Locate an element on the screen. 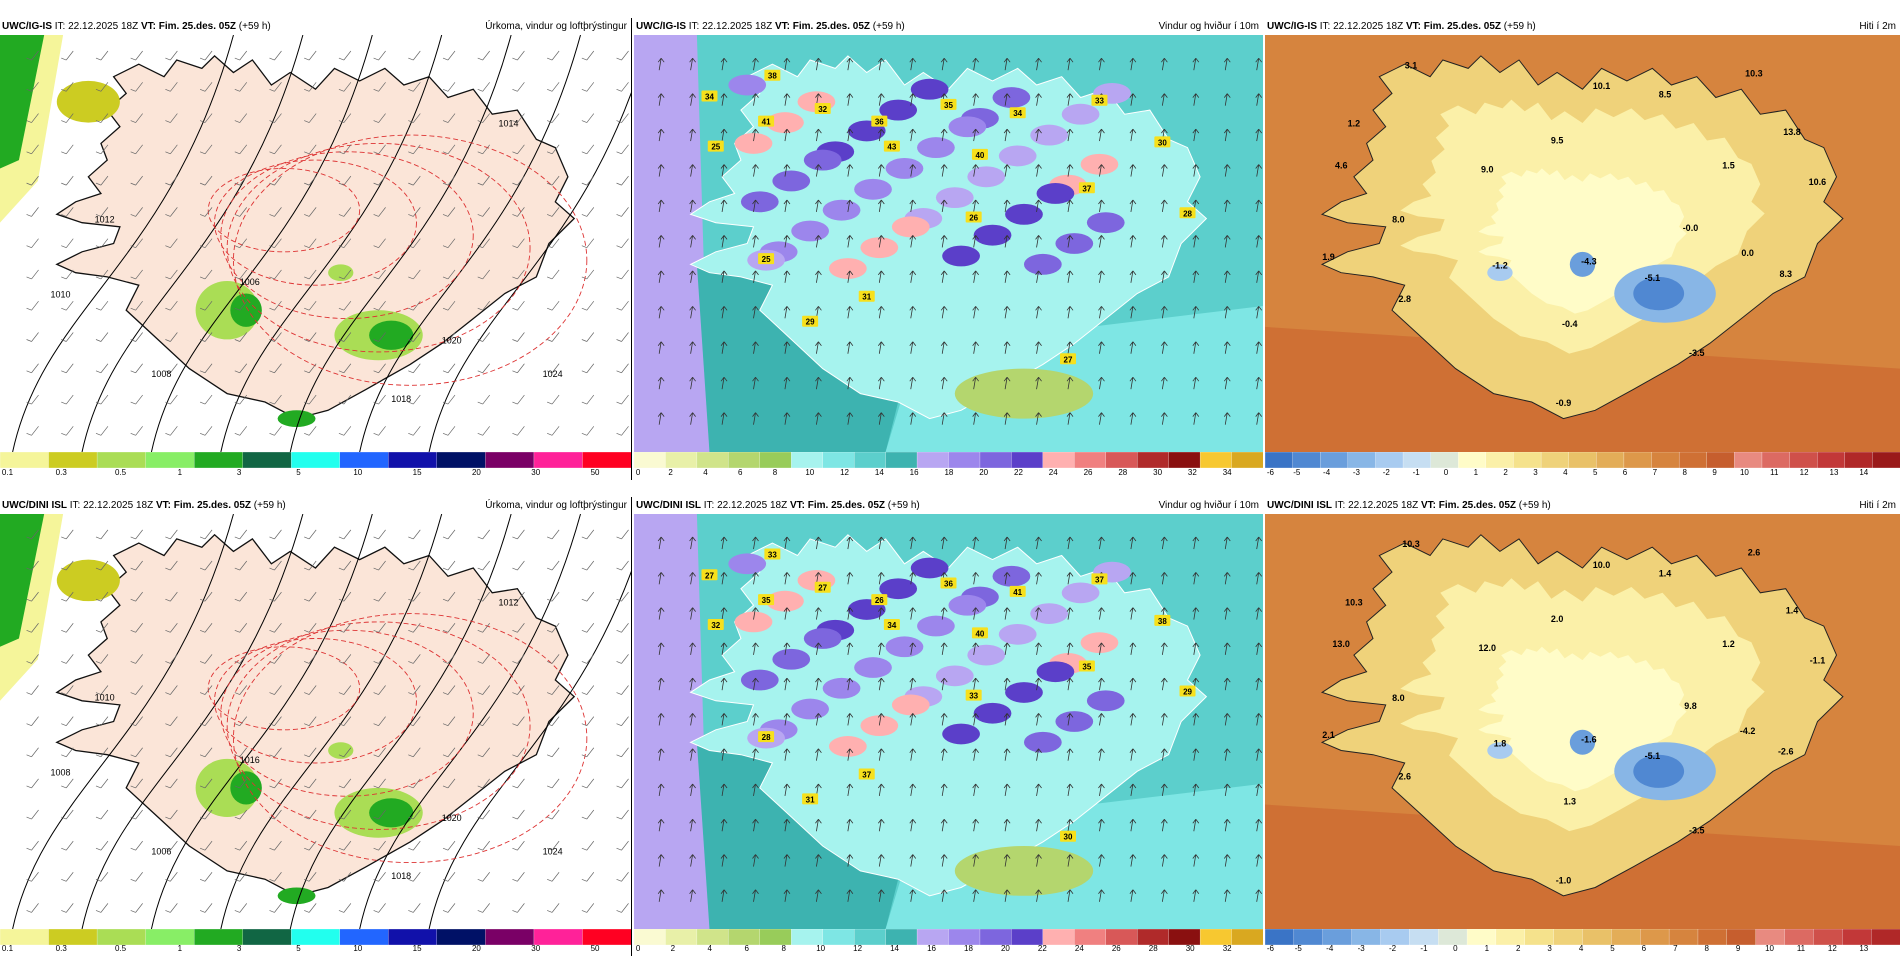 The image size is (1900, 956). valid-time: Fim. 25.des. 05Z is located at coordinates (197, 26).